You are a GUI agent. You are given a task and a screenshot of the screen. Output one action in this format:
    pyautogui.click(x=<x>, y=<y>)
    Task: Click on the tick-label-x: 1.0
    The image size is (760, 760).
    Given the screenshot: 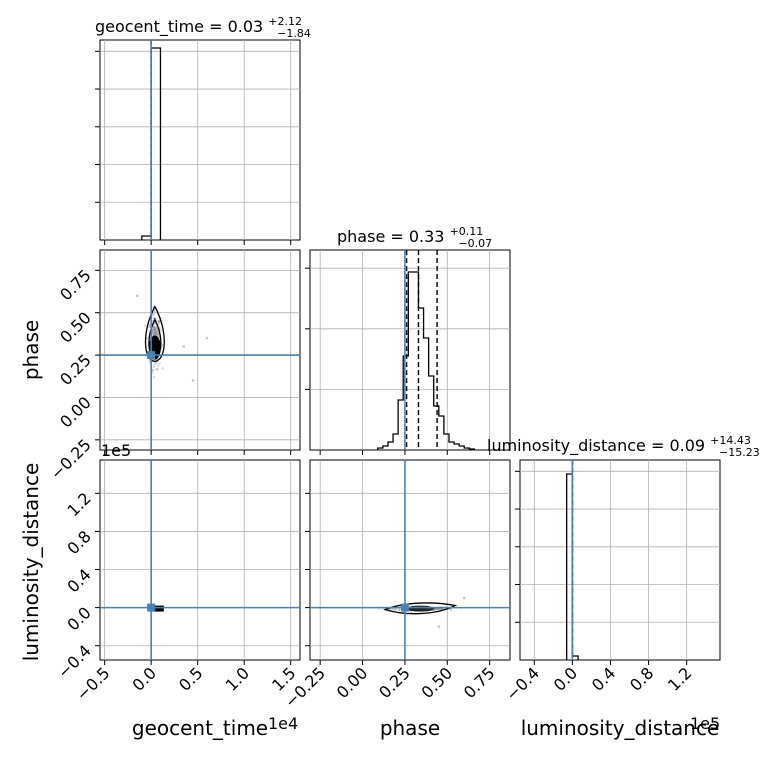 What is the action you would take?
    pyautogui.click(x=237, y=678)
    